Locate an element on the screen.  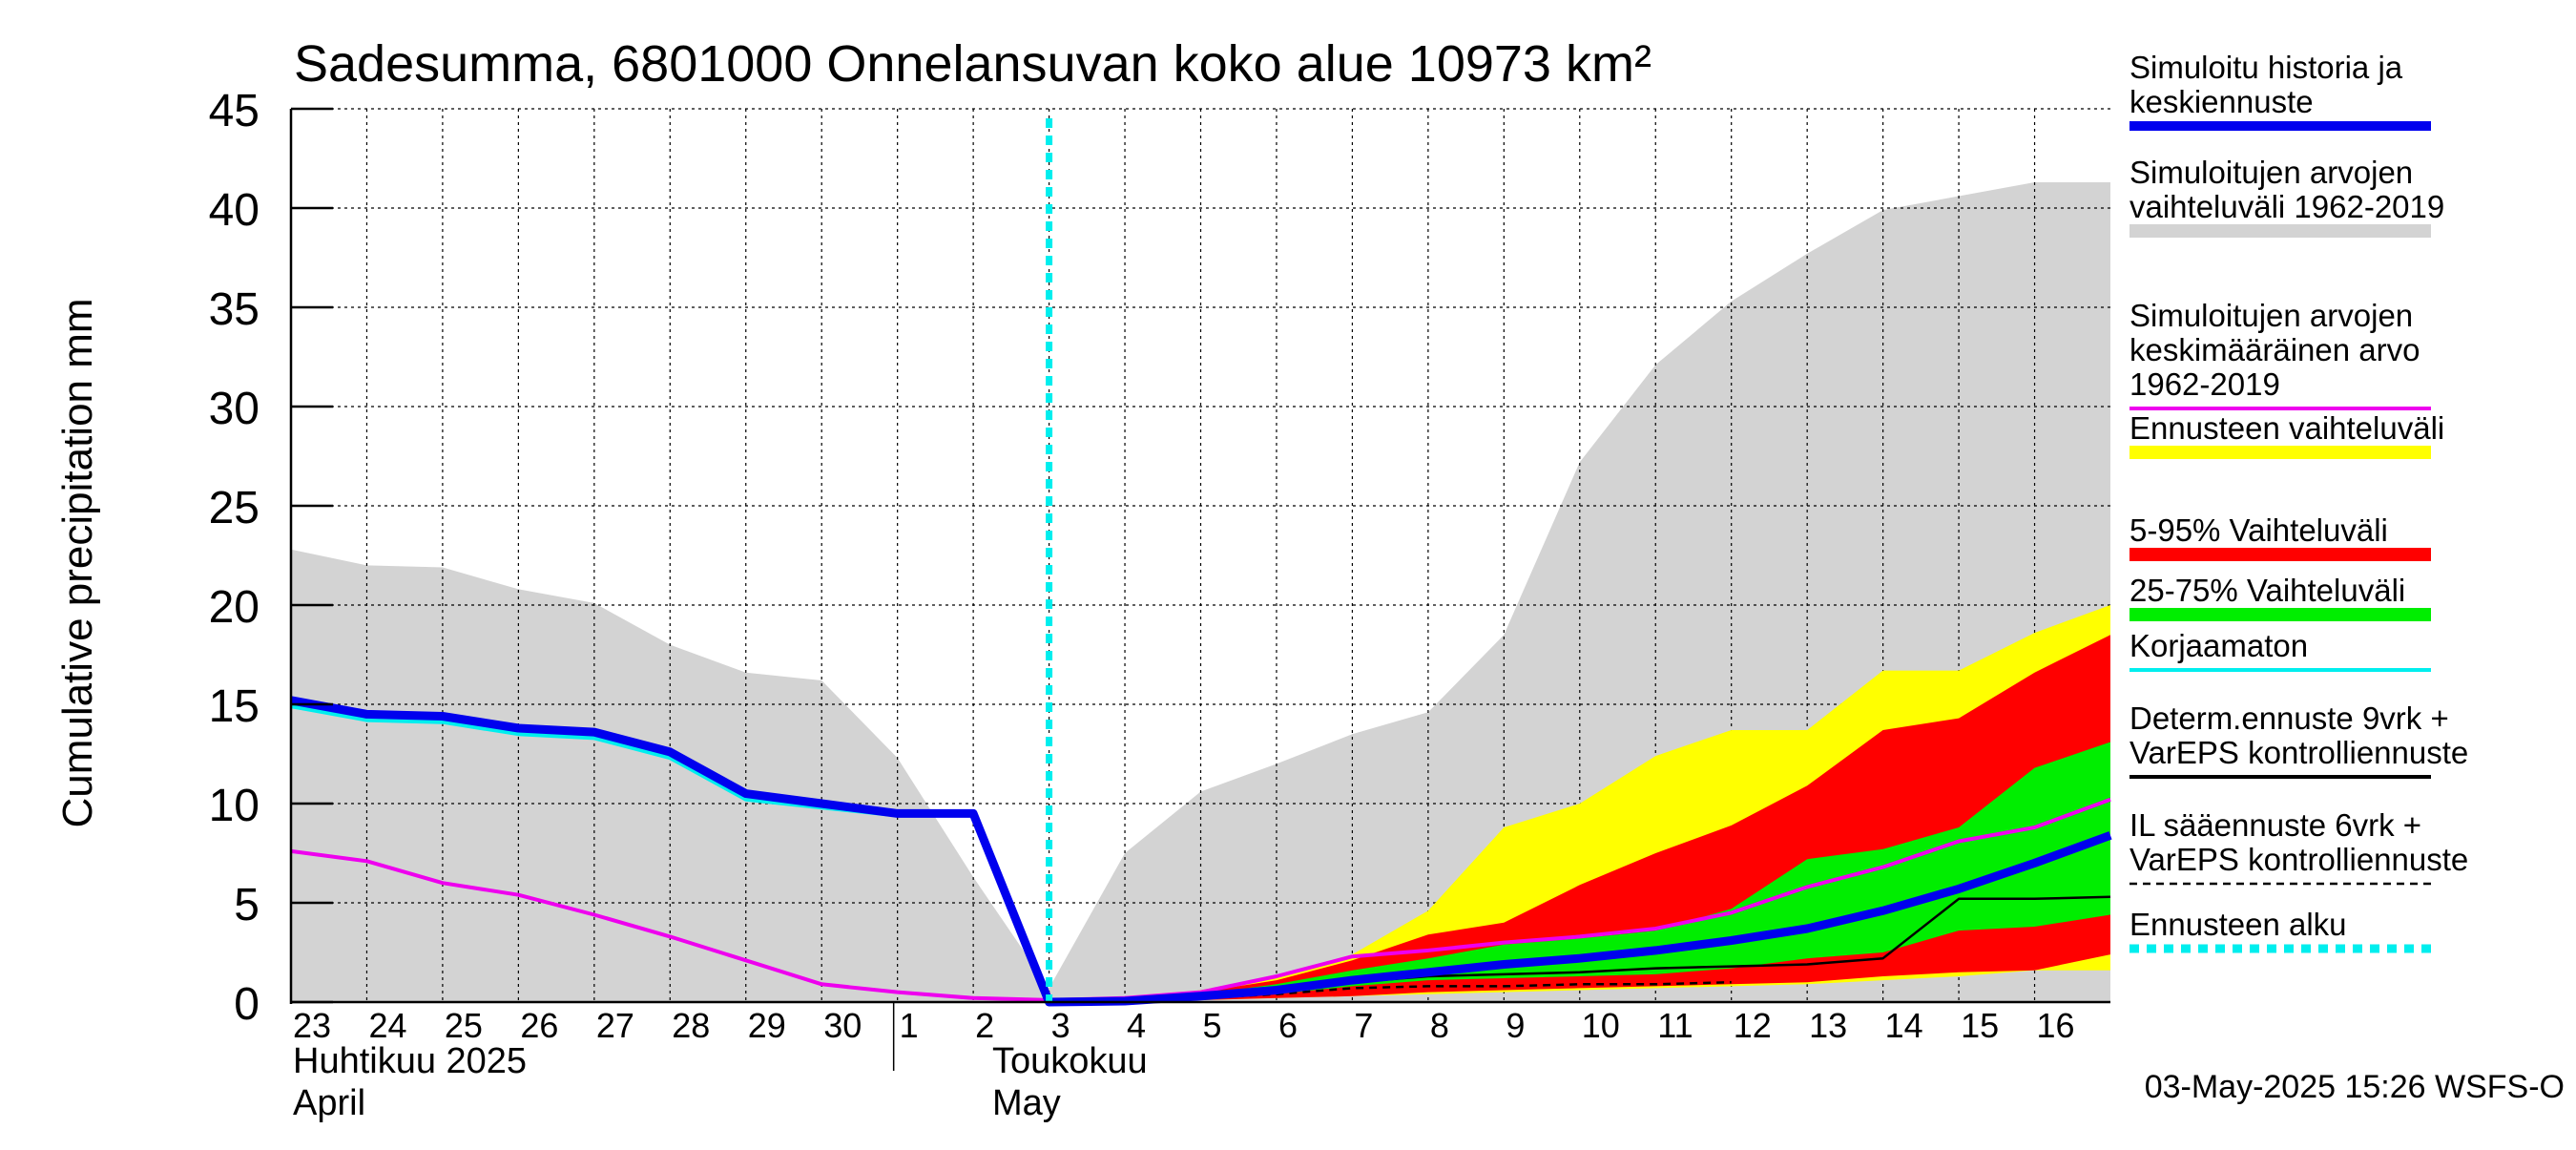
x-tick-label: 12 is located at coordinates (1753, 1025).